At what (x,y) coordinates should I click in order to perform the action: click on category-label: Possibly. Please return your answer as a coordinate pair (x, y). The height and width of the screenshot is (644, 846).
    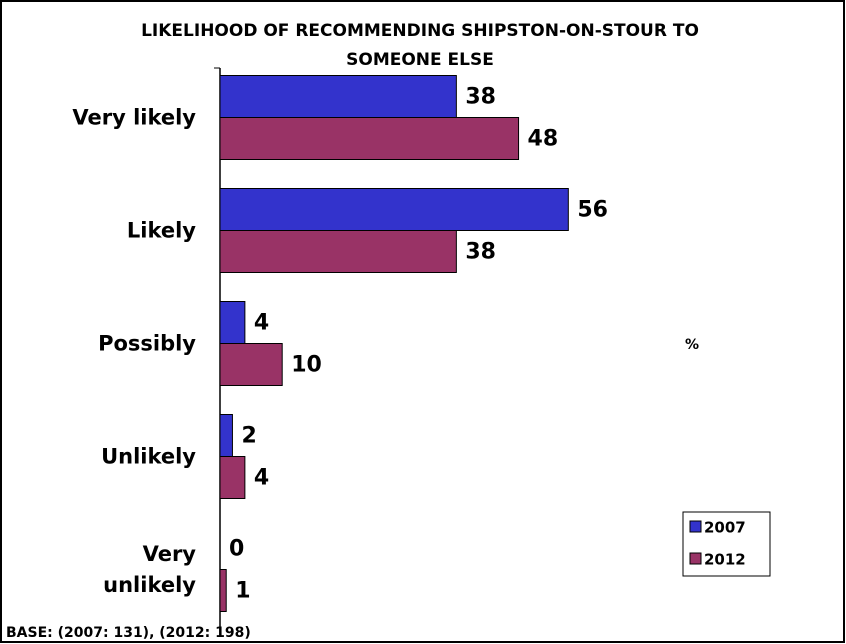
    Looking at the image, I should click on (147, 343).